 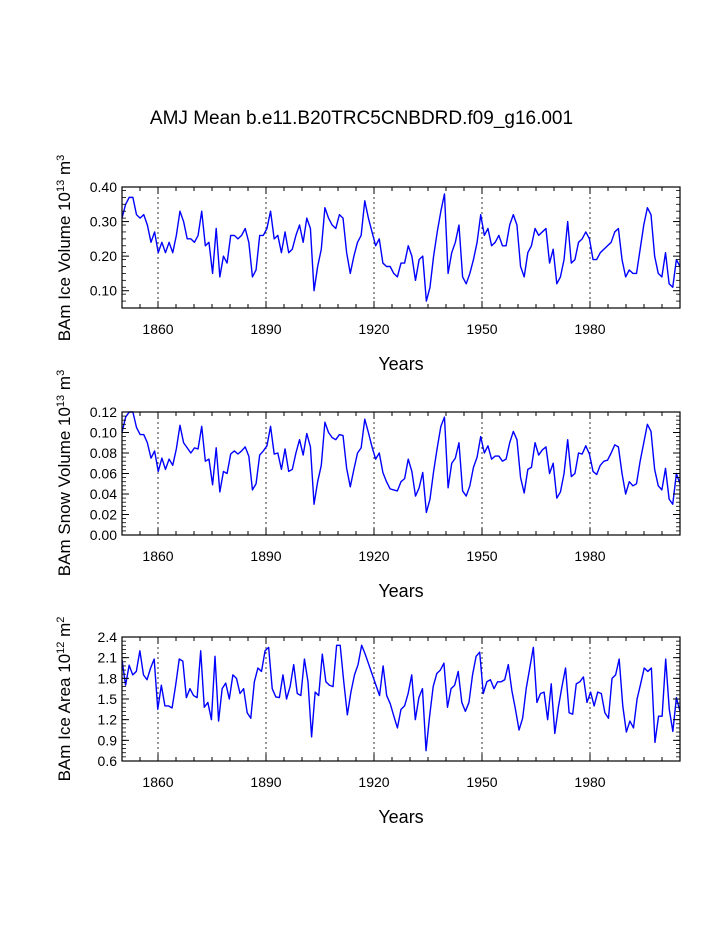 What do you see at coordinates (108, 699) in the screenshot?
I see `y-tick-label: 1.5` at bounding box center [108, 699].